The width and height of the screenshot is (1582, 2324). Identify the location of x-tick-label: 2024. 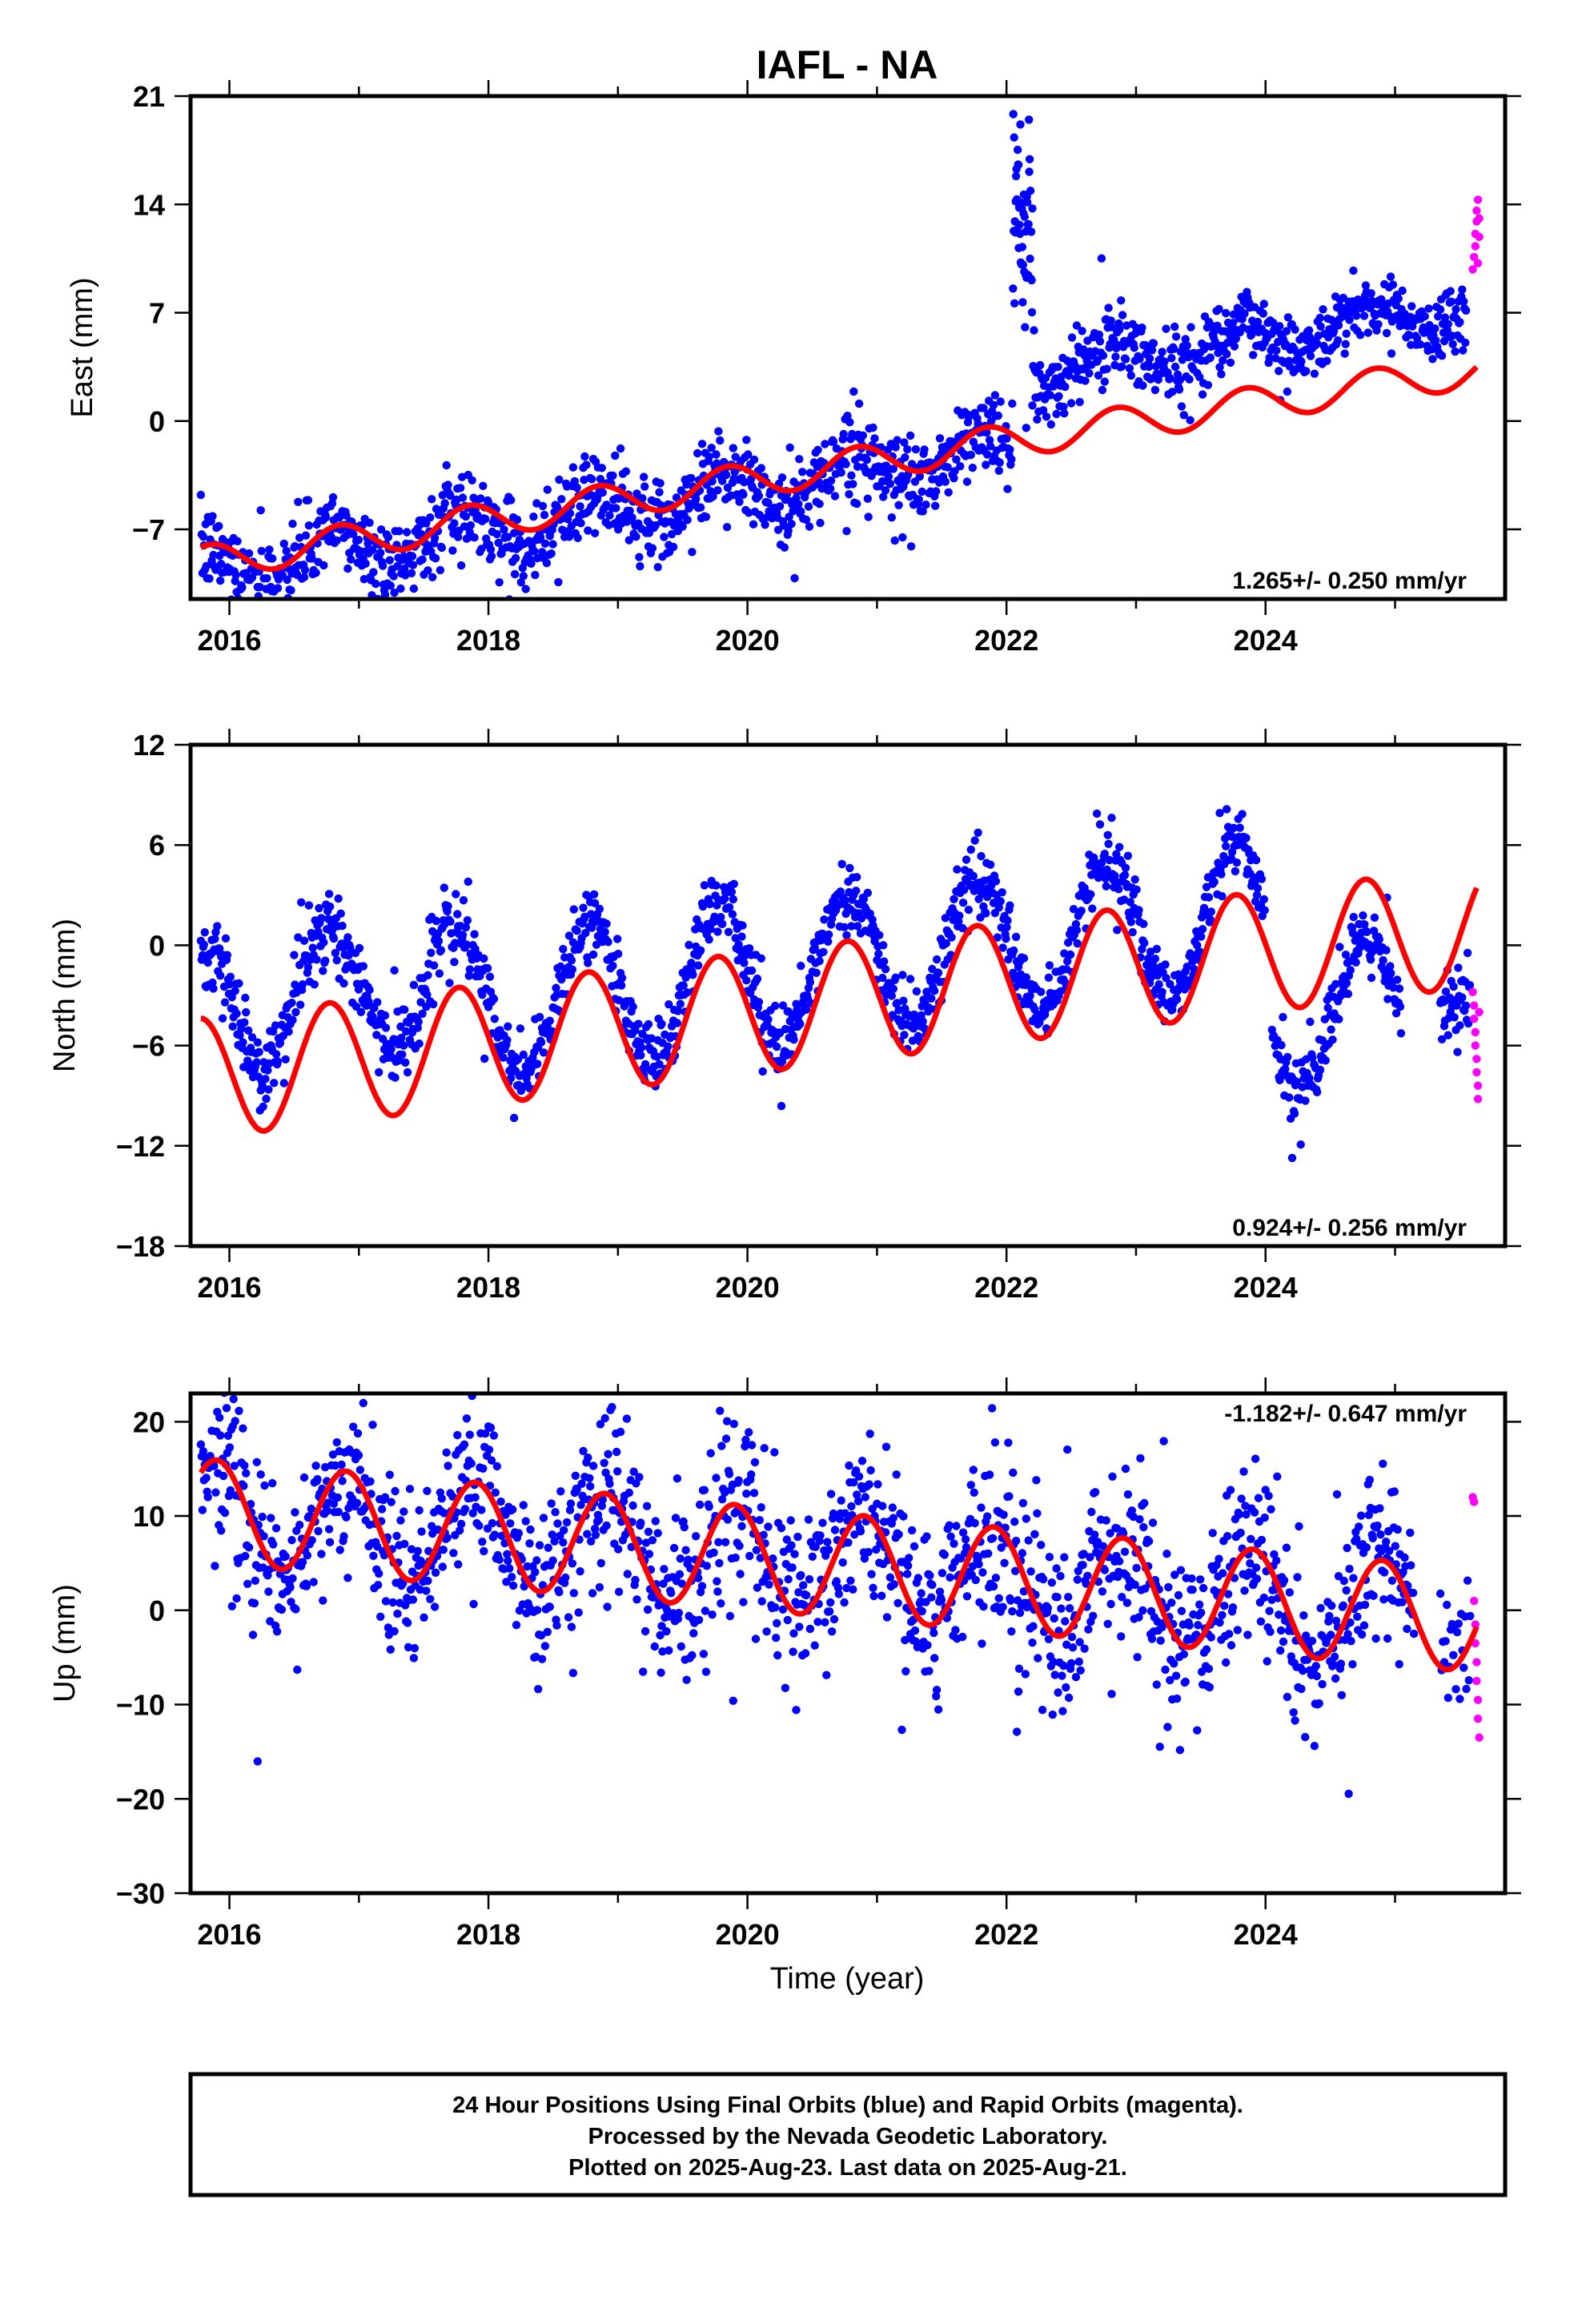
(1266, 1287).